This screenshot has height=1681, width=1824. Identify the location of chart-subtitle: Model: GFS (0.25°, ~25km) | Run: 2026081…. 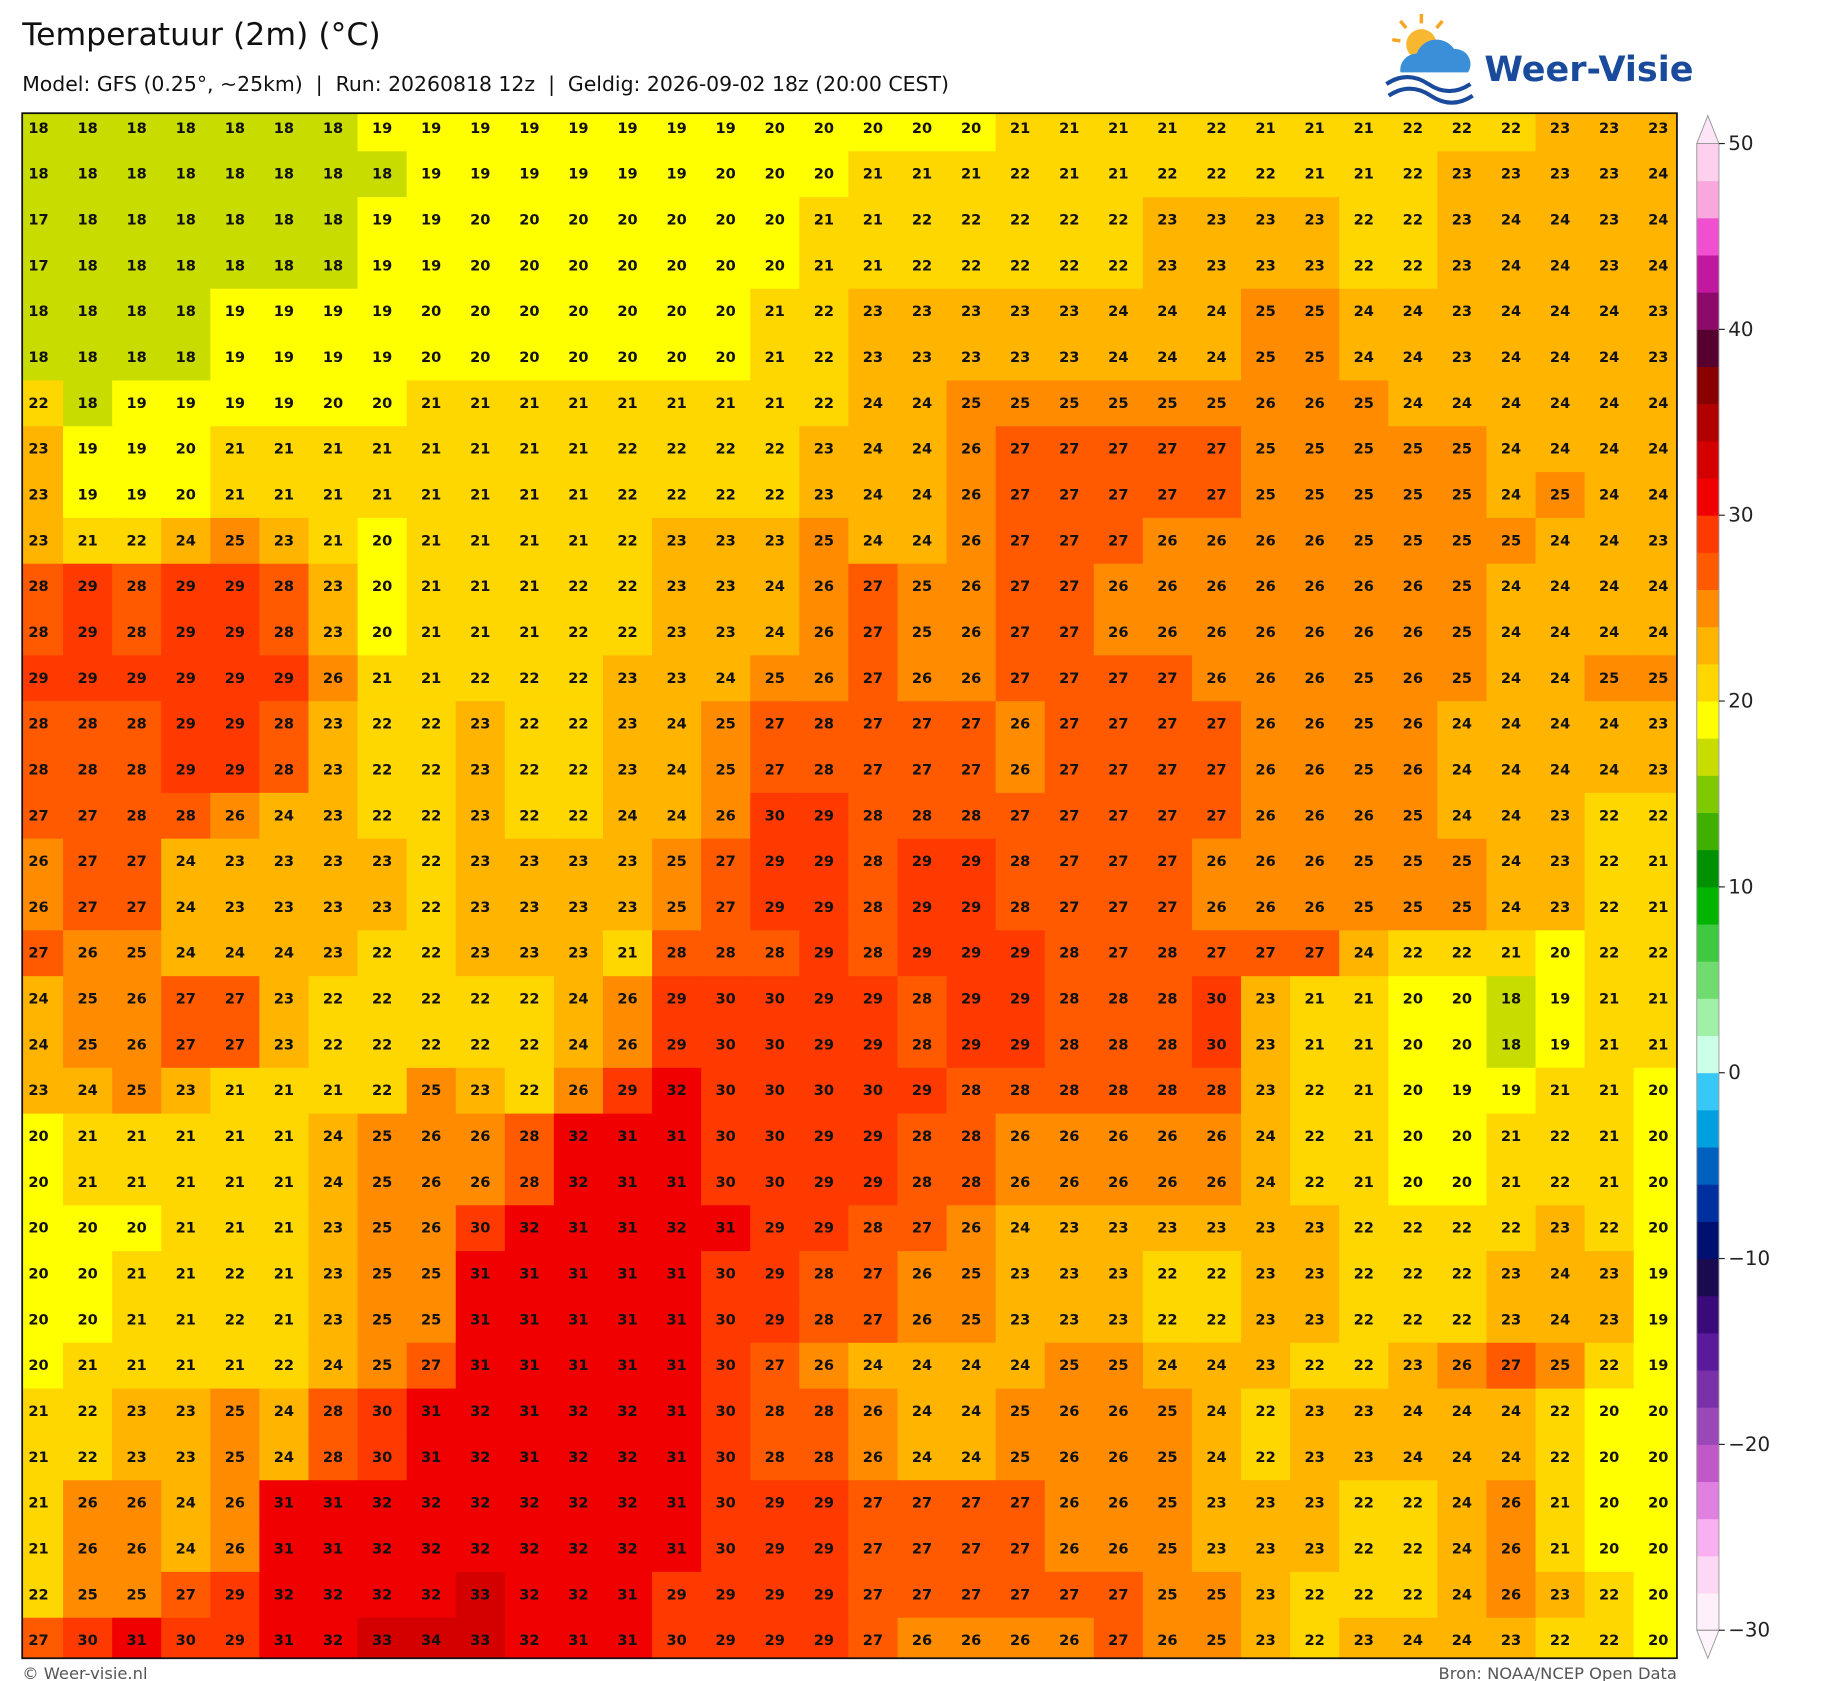
(485, 84).